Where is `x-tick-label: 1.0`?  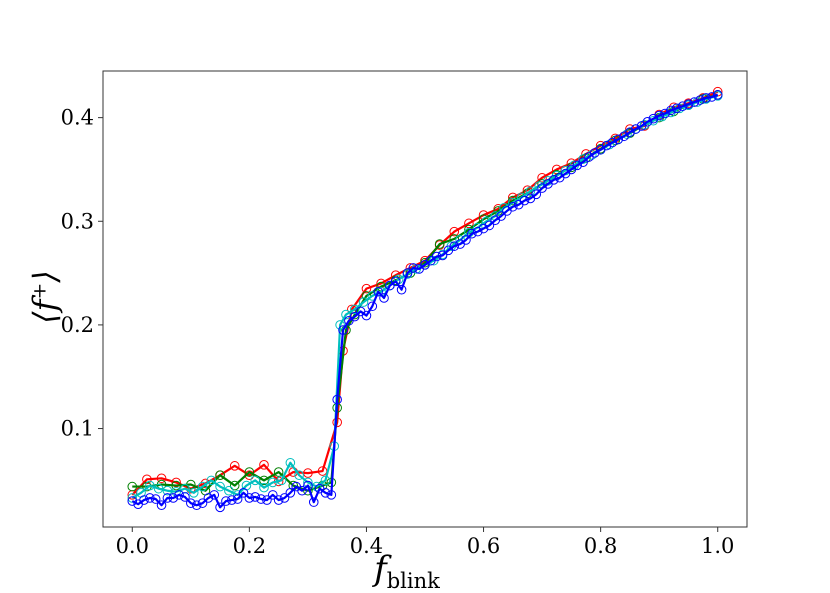 x-tick-label: 1.0 is located at coordinates (717, 546).